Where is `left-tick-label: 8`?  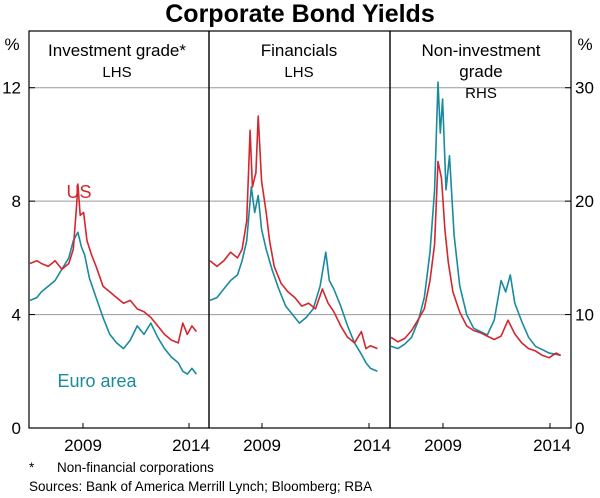 left-tick-label: 8 is located at coordinates (16, 201).